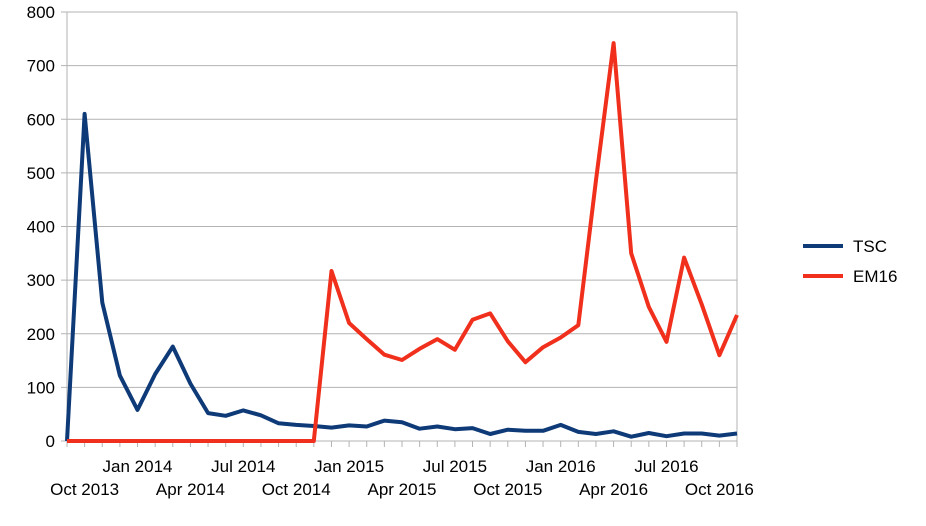  What do you see at coordinates (243, 466) in the screenshot?
I see `x-tick-label: Jul 2014` at bounding box center [243, 466].